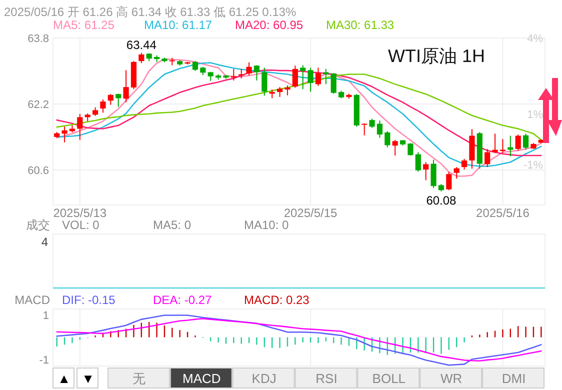 The height and width of the screenshot is (390, 562). What do you see at coordinates (141, 45) in the screenshot?
I see `annotation: 63.44` at bounding box center [141, 45].